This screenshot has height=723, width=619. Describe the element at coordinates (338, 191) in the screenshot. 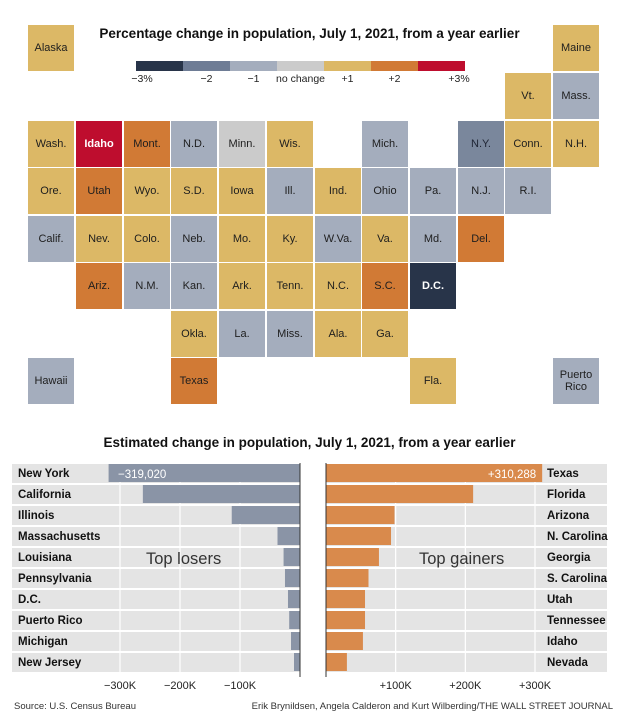

I see `state-tile-ind: Ind.` at that location.